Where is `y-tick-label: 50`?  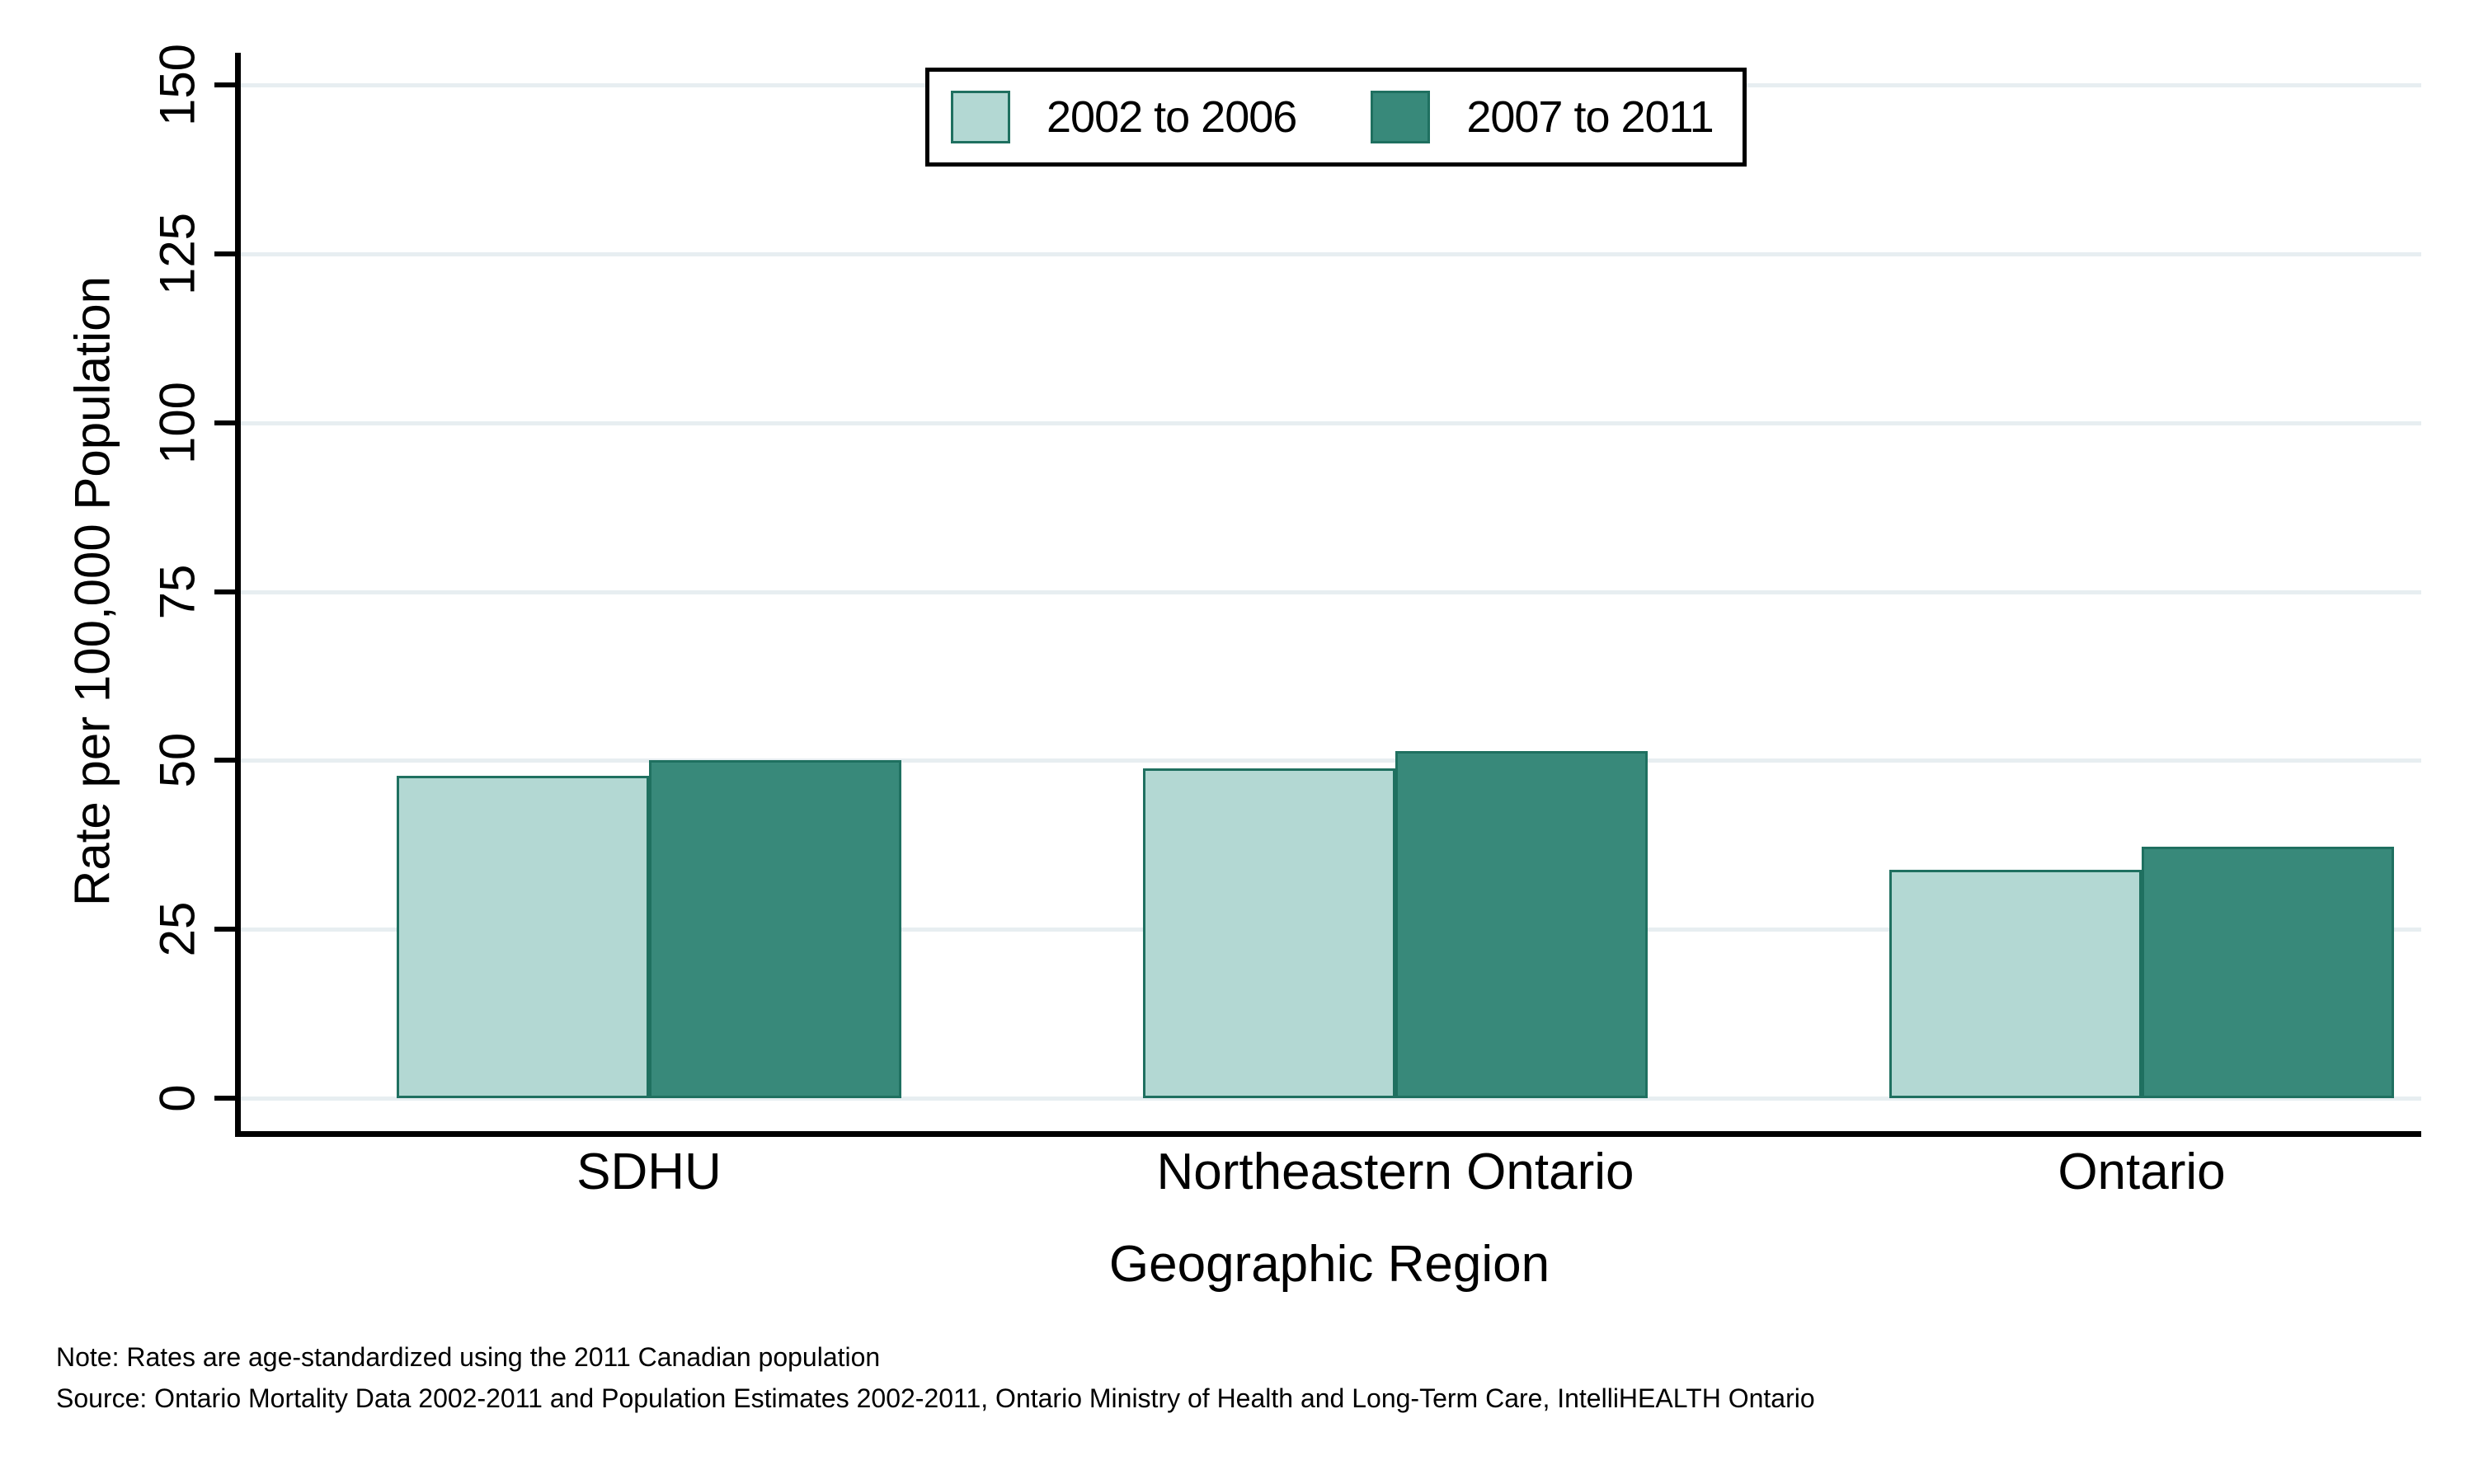 y-tick-label: 50 is located at coordinates (177, 760).